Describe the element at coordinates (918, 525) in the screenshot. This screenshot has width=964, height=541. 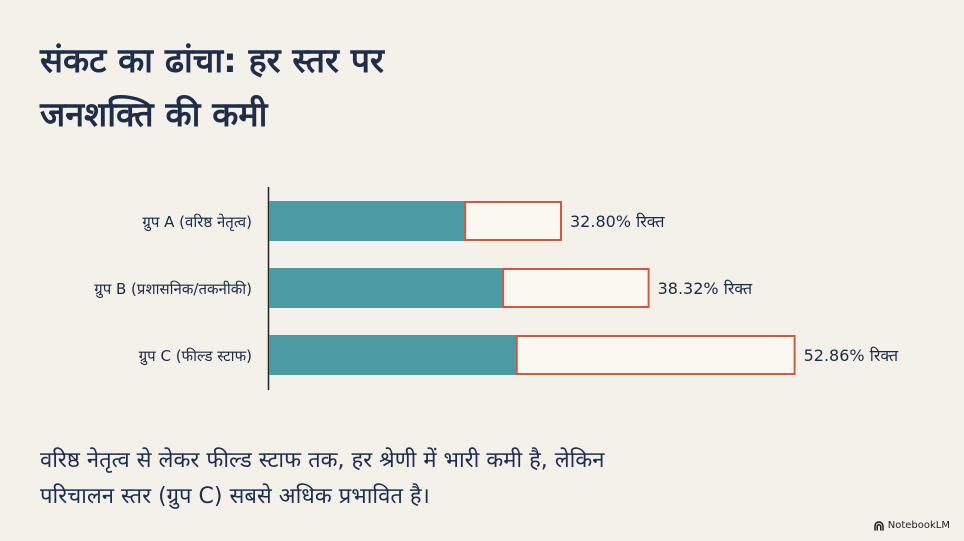
I see `brand-label: NotebookLM` at that location.